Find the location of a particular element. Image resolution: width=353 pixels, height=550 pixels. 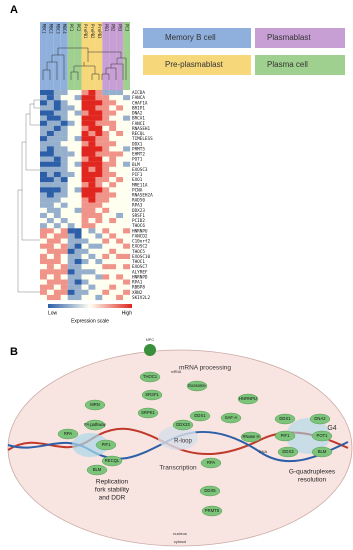

protein-label: Exosome is located at coordinates (197, 385).